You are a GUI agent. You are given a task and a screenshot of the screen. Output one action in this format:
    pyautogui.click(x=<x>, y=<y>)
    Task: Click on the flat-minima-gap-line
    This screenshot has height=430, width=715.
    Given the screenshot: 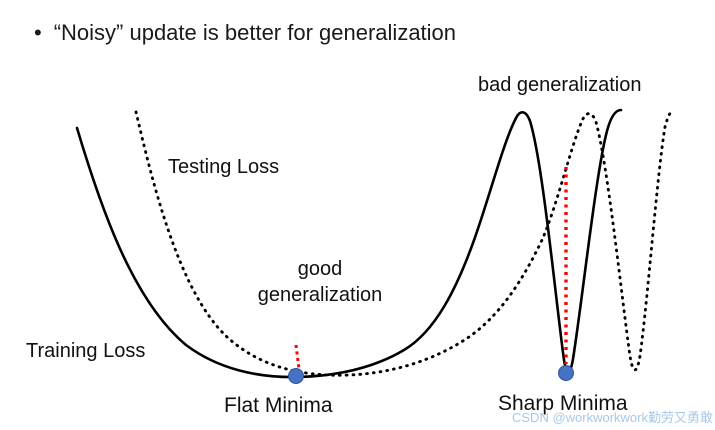 What is the action you would take?
    pyautogui.click(x=297, y=357)
    